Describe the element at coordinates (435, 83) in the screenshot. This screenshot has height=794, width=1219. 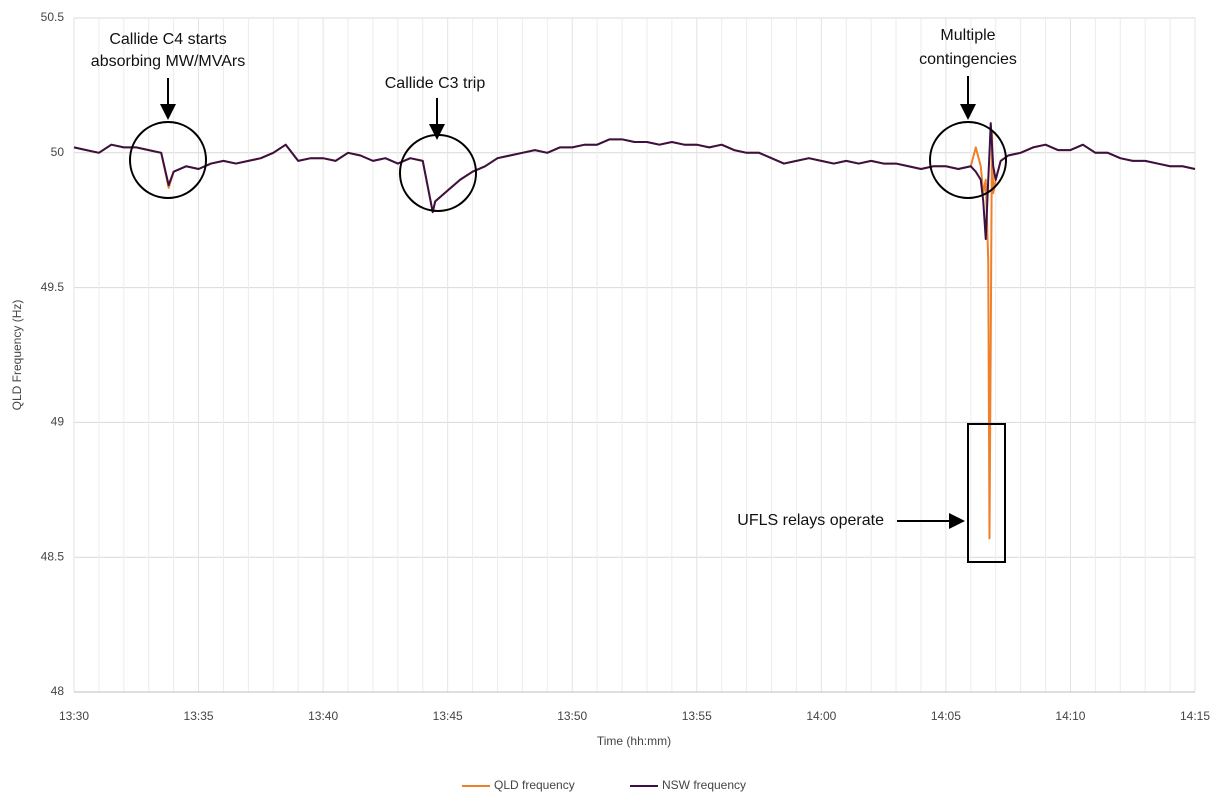
I see `annotation: Callide C3 trip` at that location.